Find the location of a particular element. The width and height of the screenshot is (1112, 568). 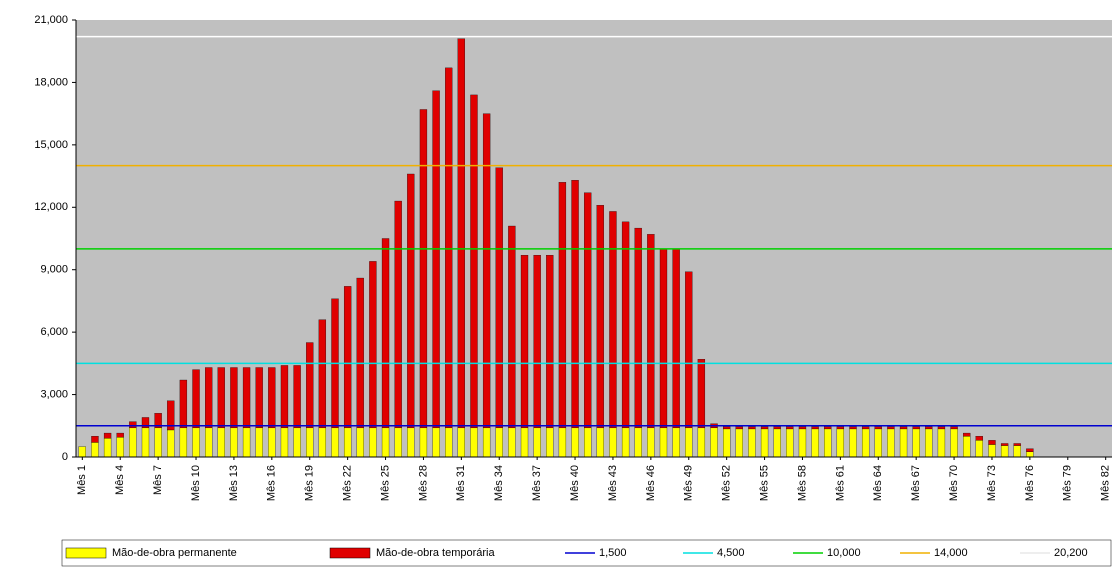

x-tick-label: Mês 46 is located at coordinates (651, 483).